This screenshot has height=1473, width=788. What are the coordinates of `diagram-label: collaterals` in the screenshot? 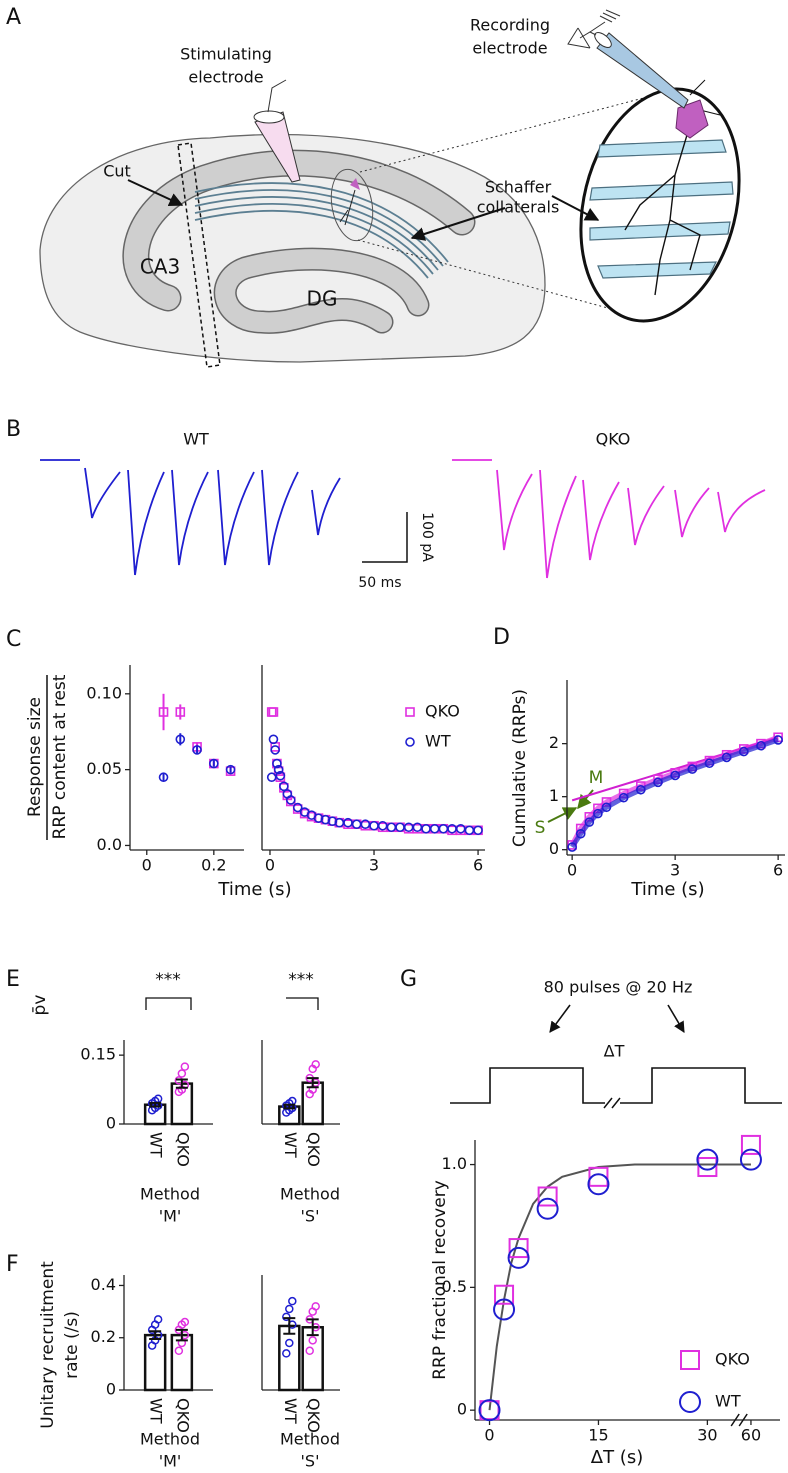 It's located at (518, 207).